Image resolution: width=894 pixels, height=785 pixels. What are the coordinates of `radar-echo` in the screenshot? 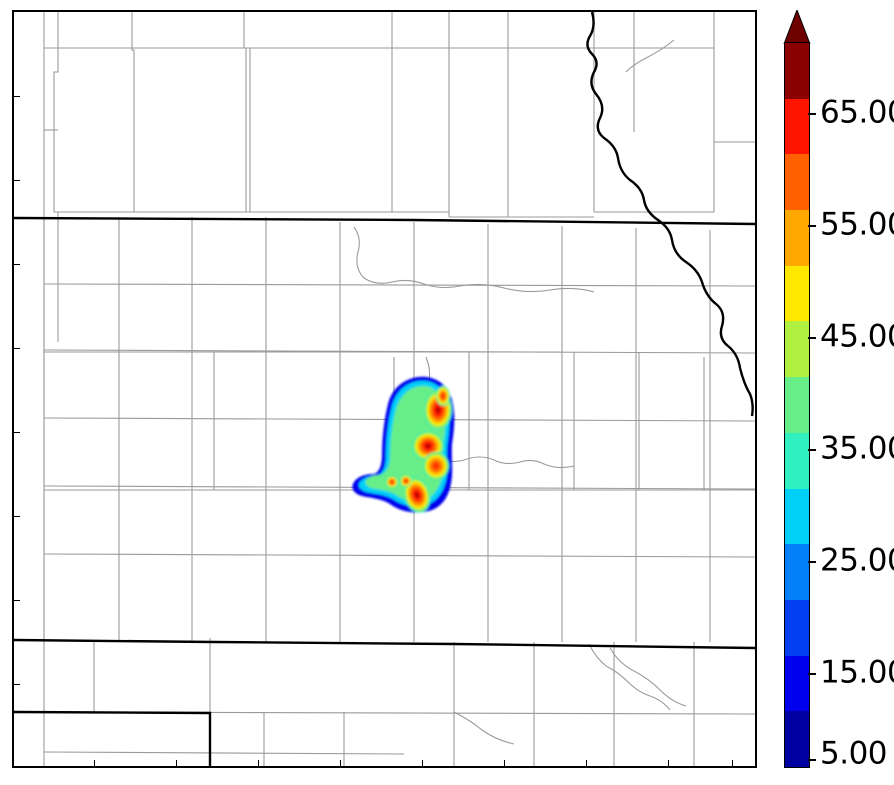 It's located at (403, 444).